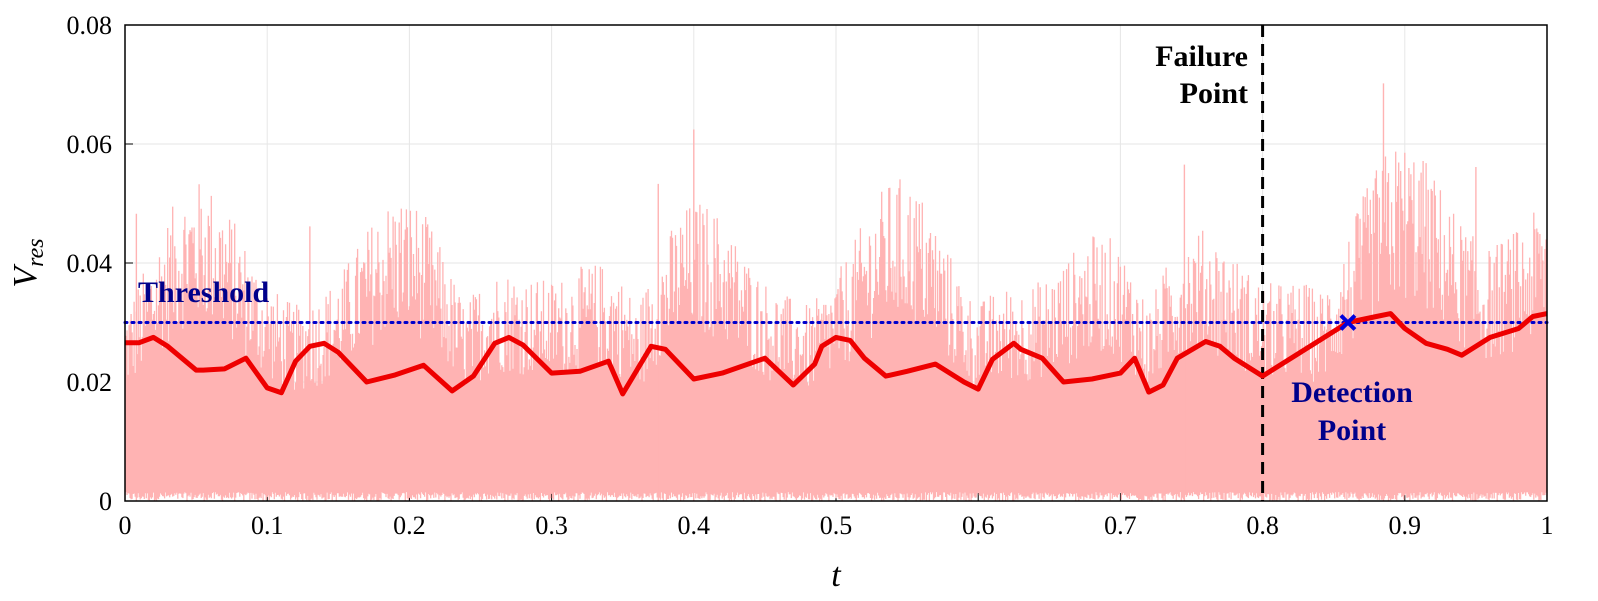 The image size is (1598, 601). I want to click on threshold-label: Threshold, so click(203, 292).